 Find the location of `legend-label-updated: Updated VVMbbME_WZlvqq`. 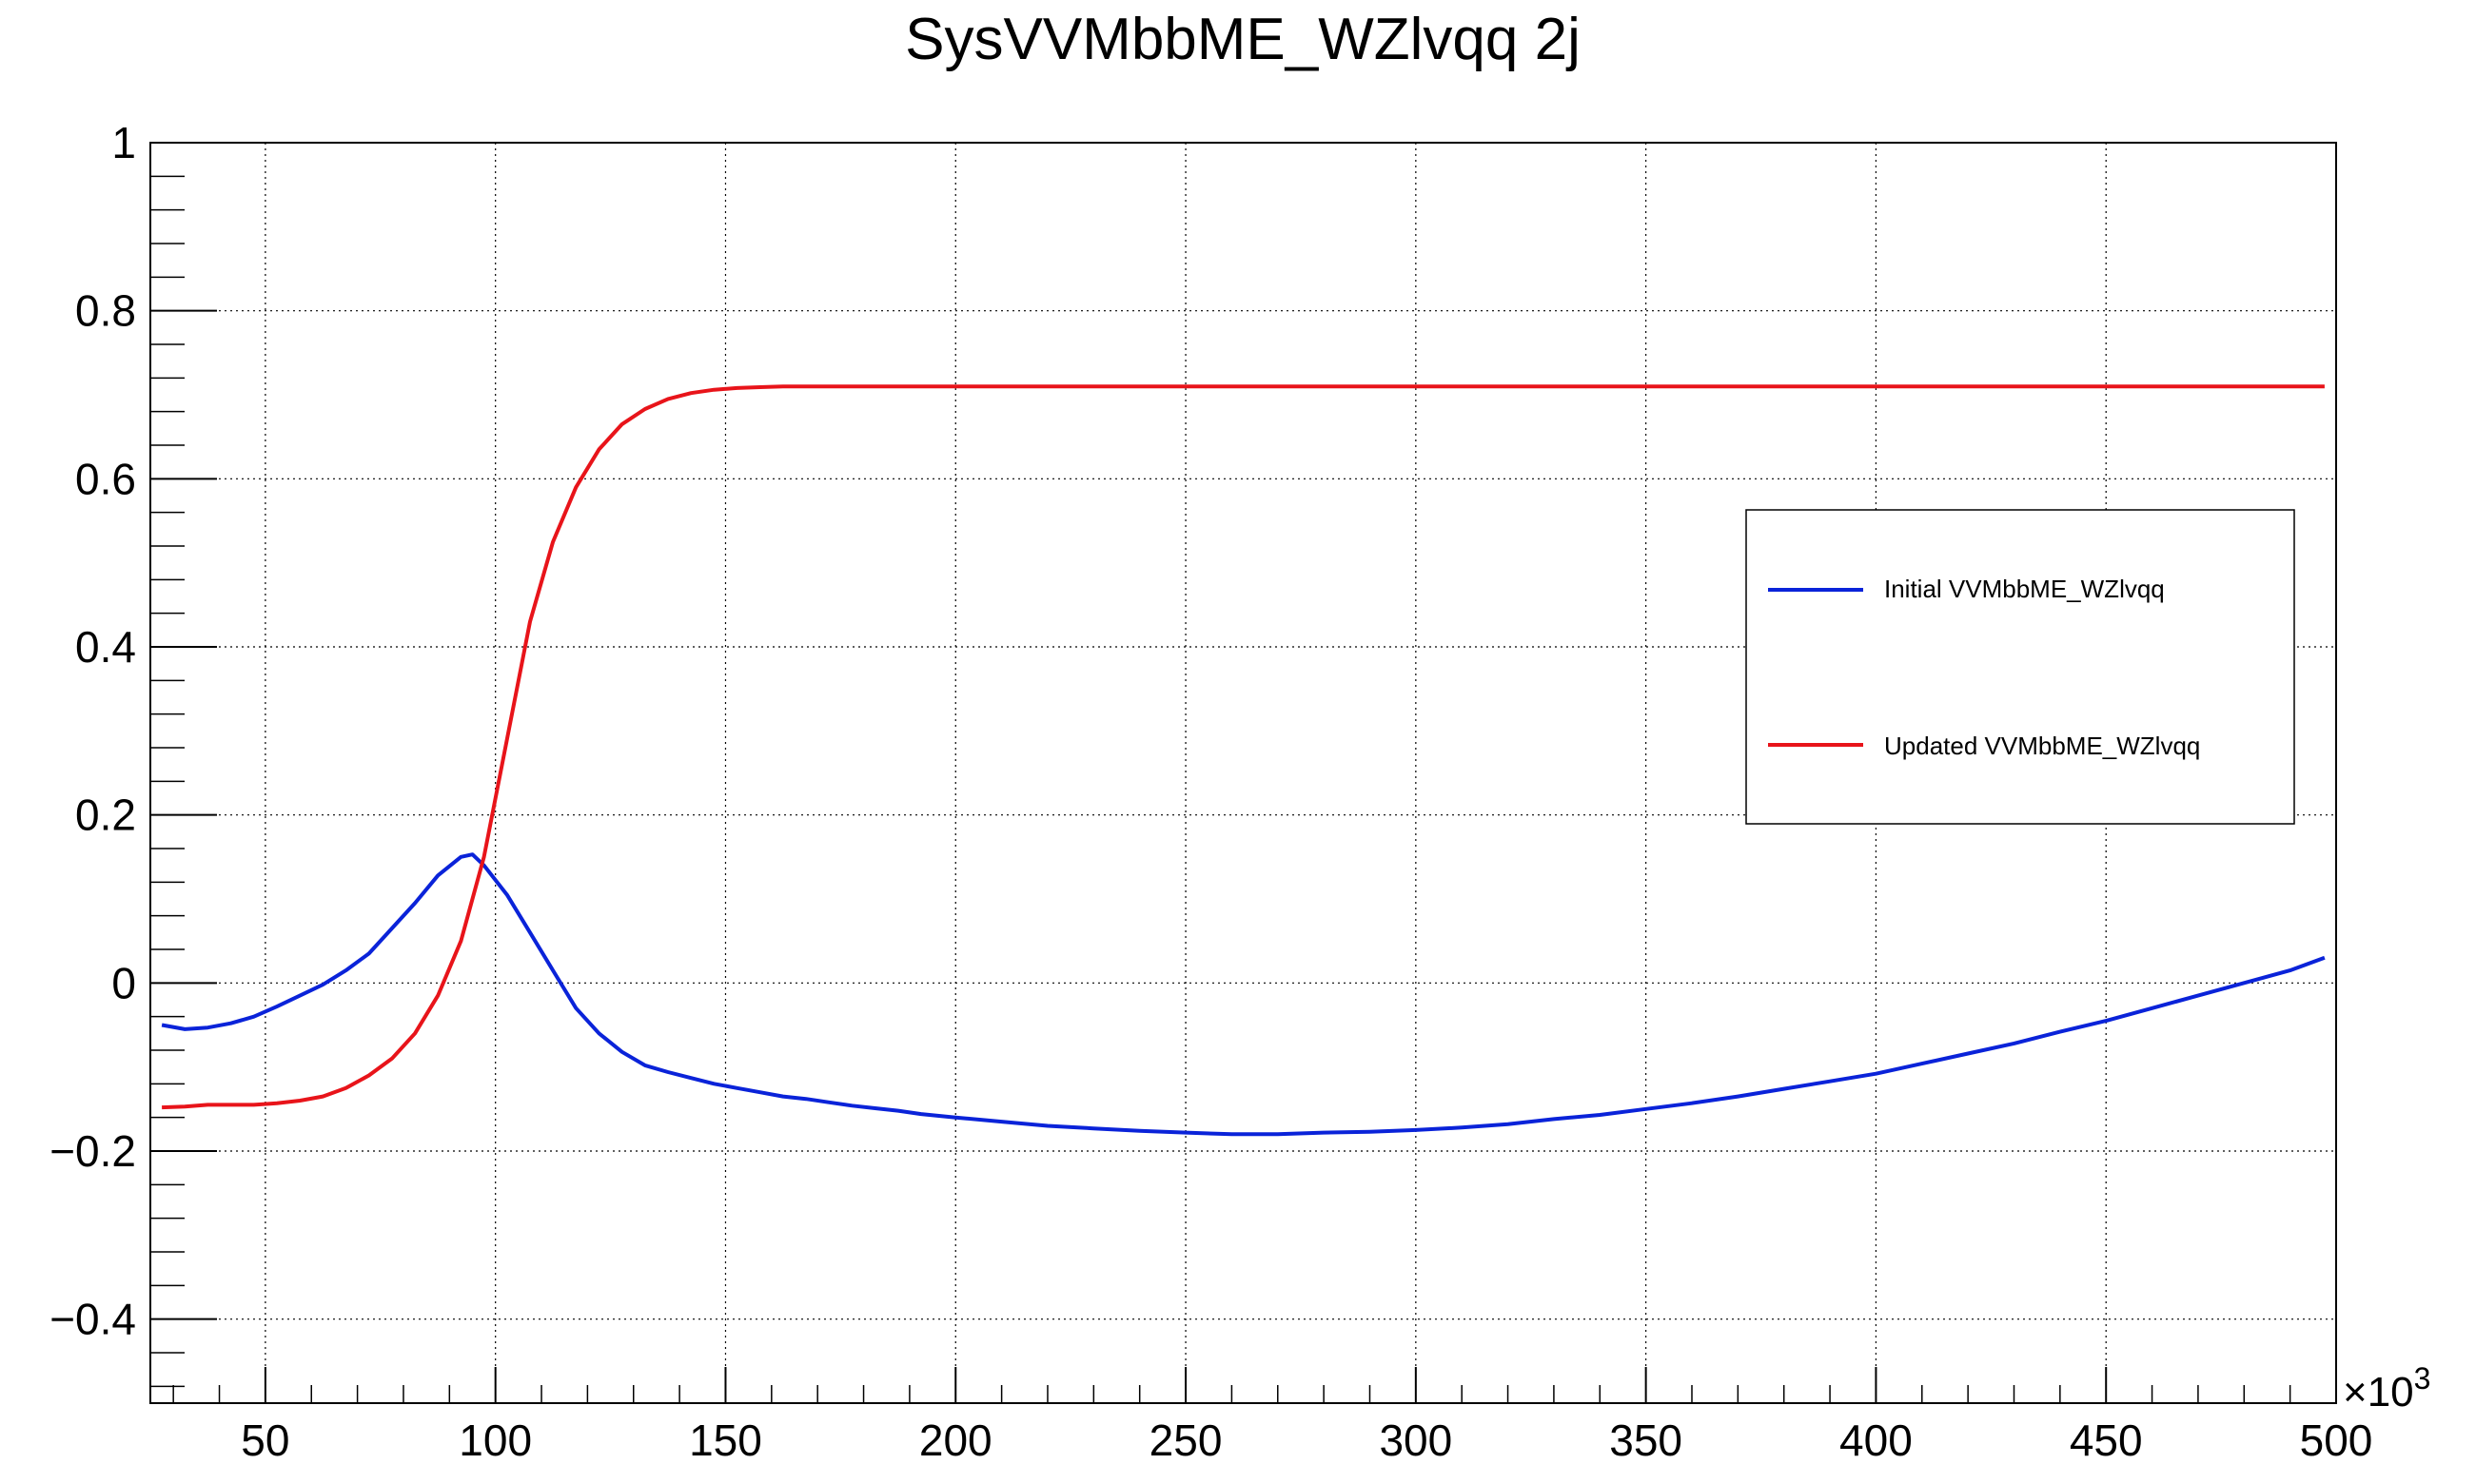

legend-label-updated: Updated VVMbbME_WZlvqq is located at coordinates (2042, 746).